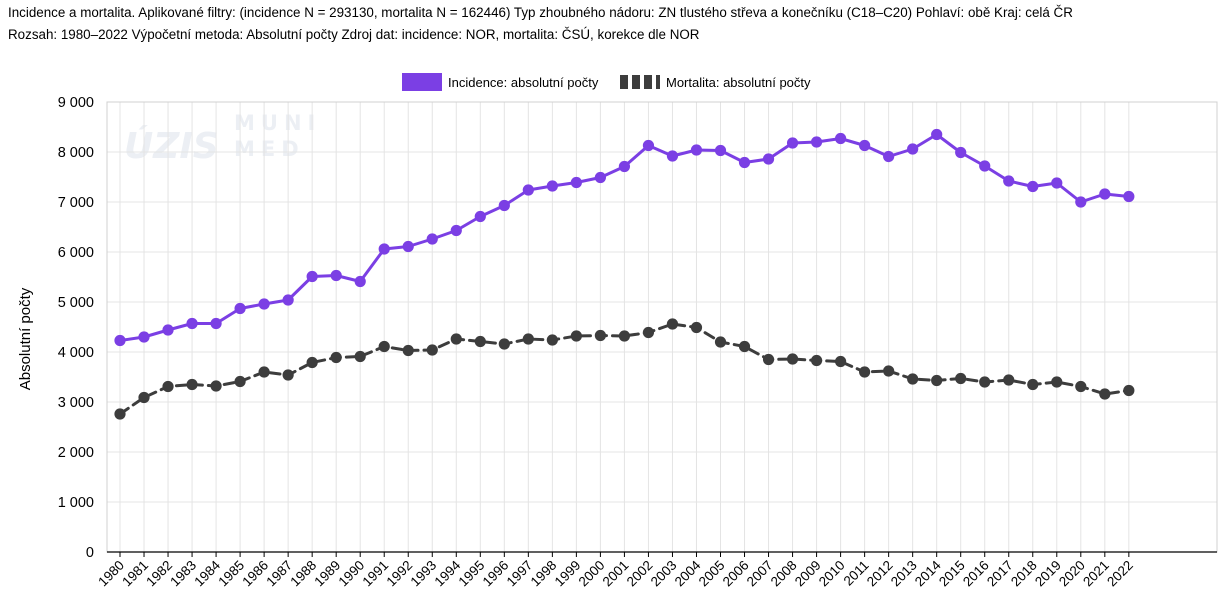  I want to click on x-tick-label: 2003, so click(664, 574).